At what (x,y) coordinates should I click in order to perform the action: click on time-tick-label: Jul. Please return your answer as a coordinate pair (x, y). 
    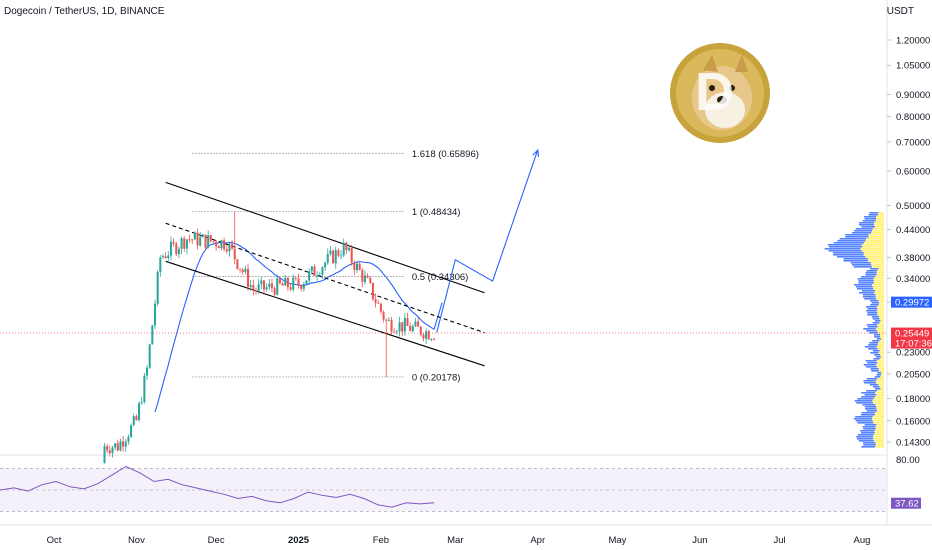
    Looking at the image, I should click on (780, 540).